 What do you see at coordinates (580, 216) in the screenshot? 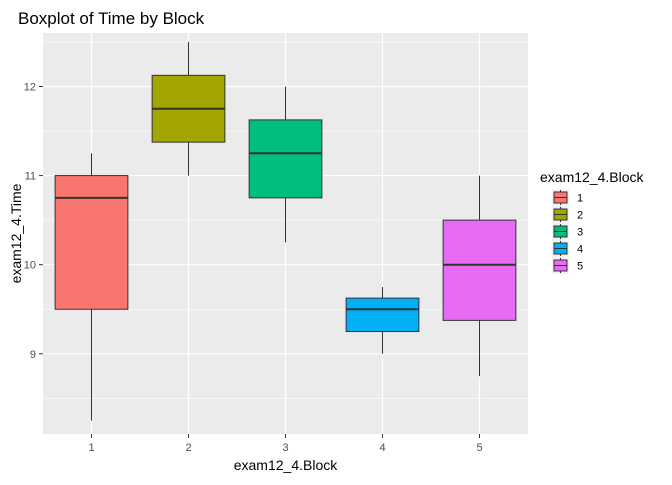
I see `legend-label: 2` at bounding box center [580, 216].